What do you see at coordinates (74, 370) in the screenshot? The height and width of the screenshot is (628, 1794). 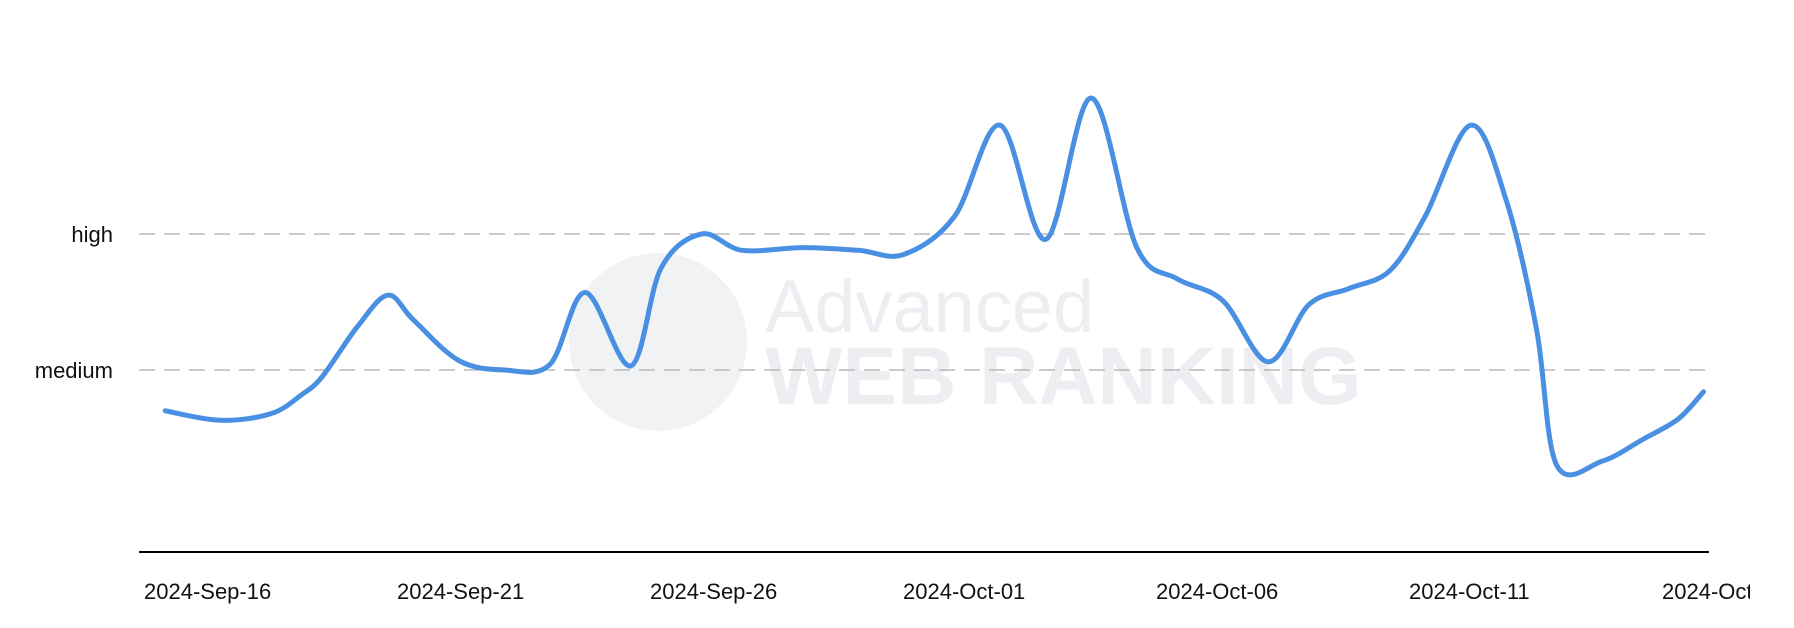 I see `y-tick-label-medium: medium` at bounding box center [74, 370].